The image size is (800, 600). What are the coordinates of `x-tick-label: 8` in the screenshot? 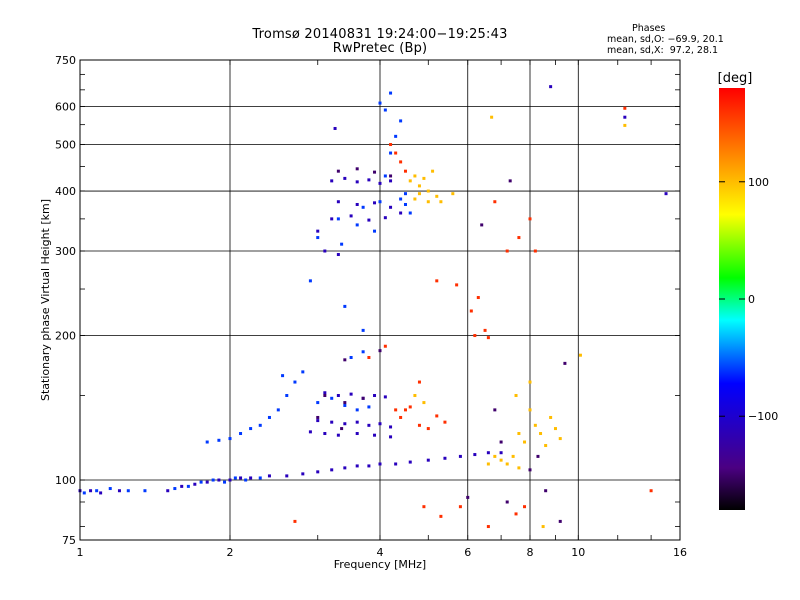 It's located at (530, 552).